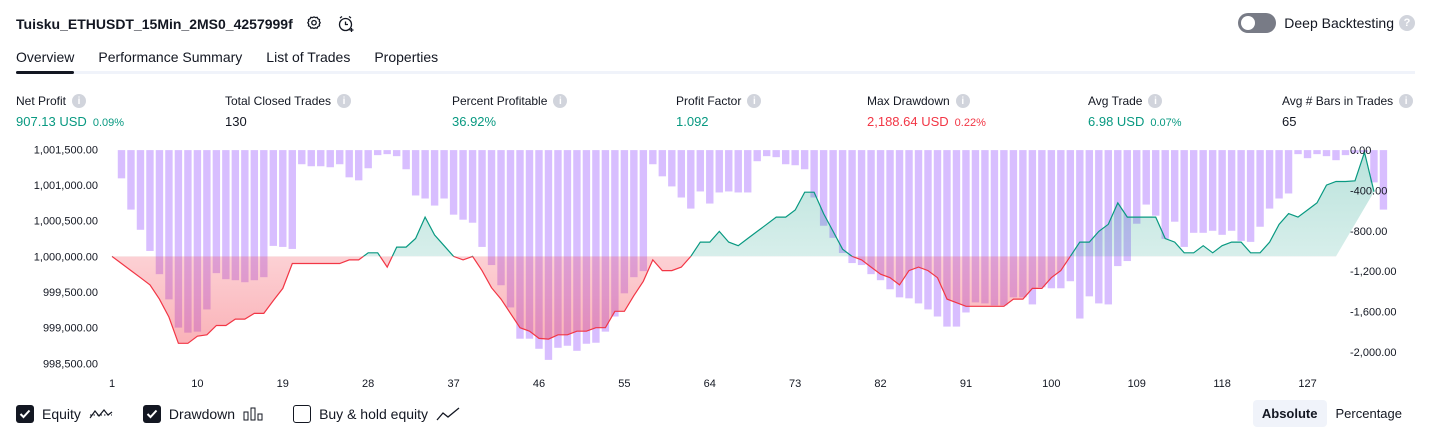 This screenshot has height=438, width=1431. I want to click on metric-label: Total Closed Trades, so click(278, 101).